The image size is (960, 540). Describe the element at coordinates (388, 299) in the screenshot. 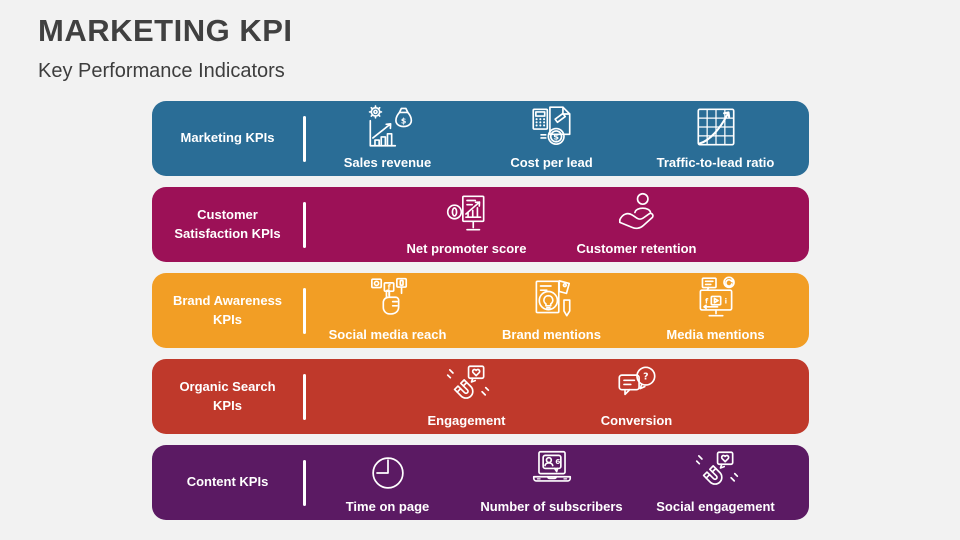

I see `social-media-reach-icon: f` at that location.